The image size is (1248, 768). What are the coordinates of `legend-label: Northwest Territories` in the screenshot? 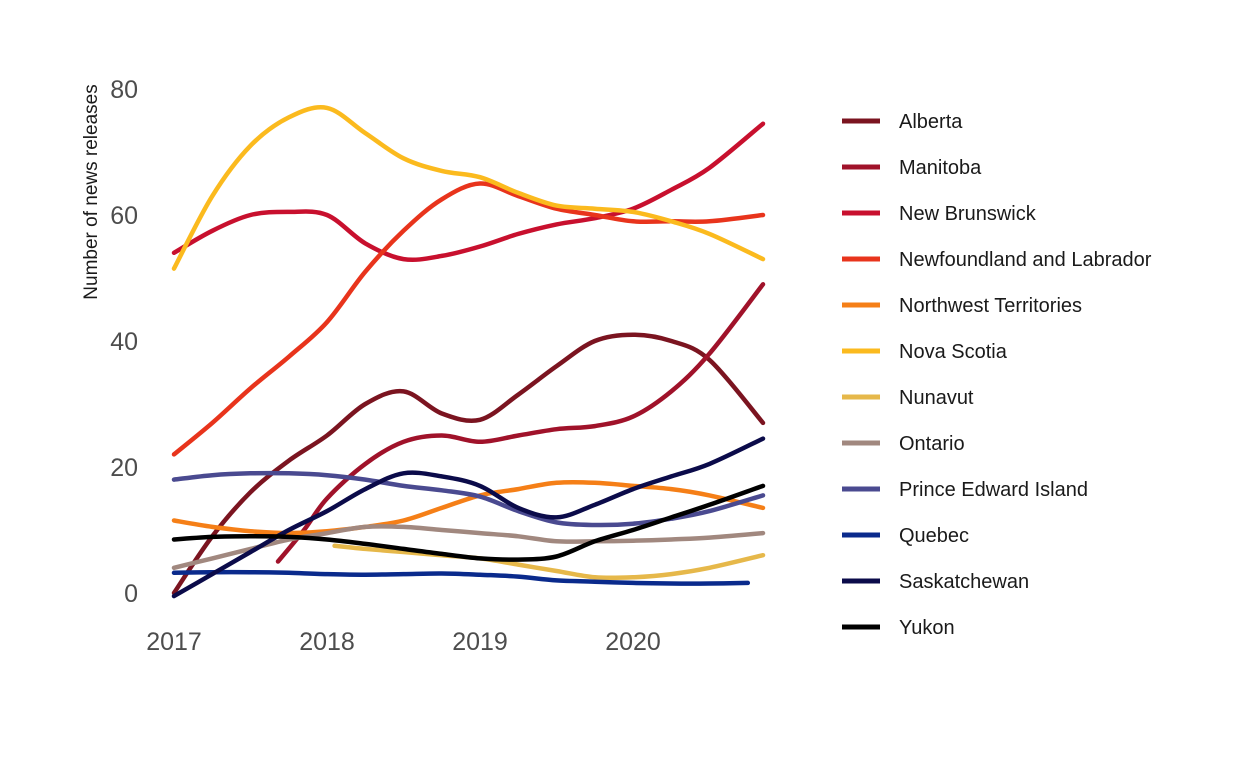 It's located at (990, 306).